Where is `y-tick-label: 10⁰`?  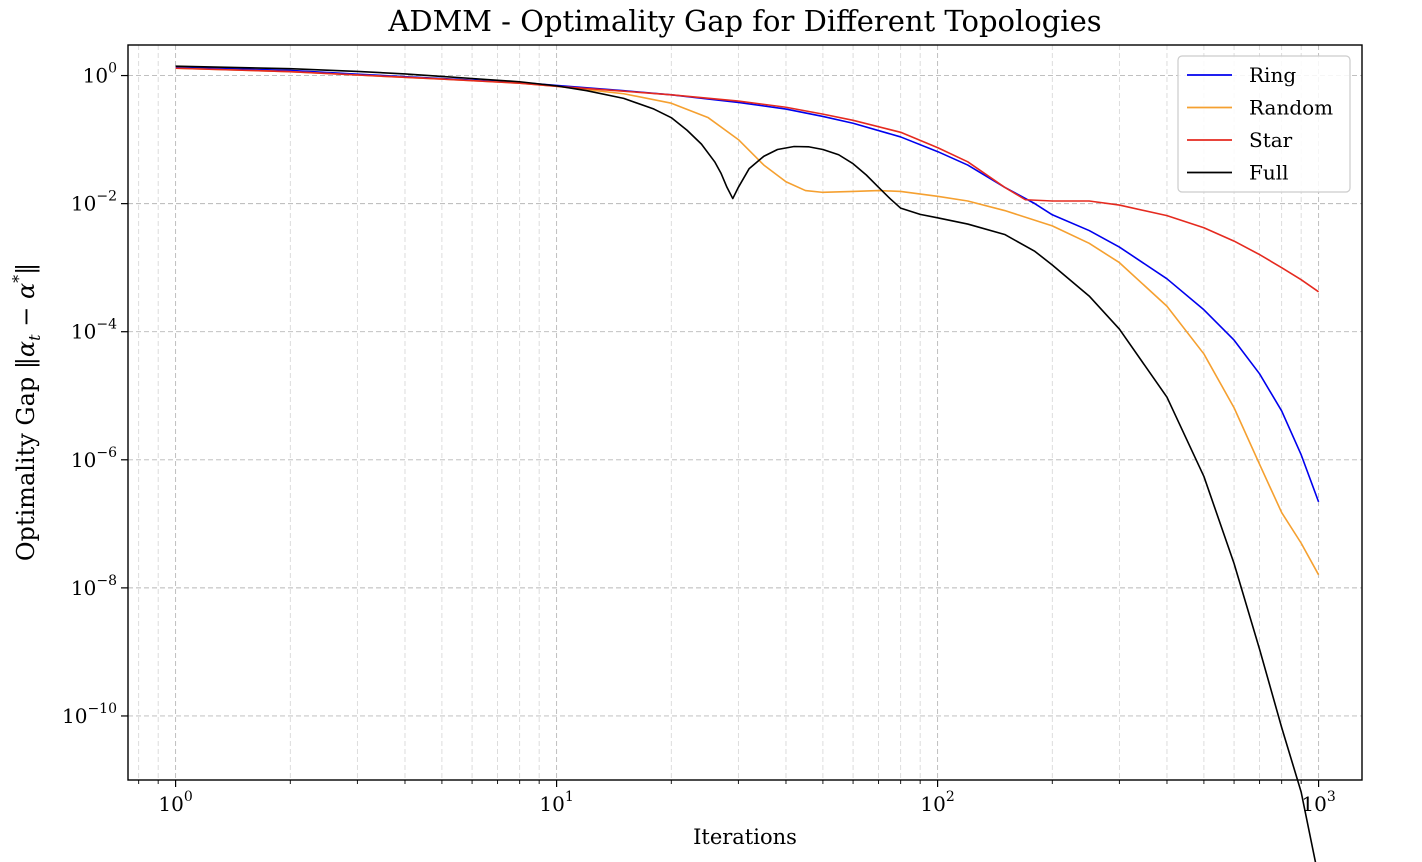 y-tick-label: 10⁰ is located at coordinates (100, 74).